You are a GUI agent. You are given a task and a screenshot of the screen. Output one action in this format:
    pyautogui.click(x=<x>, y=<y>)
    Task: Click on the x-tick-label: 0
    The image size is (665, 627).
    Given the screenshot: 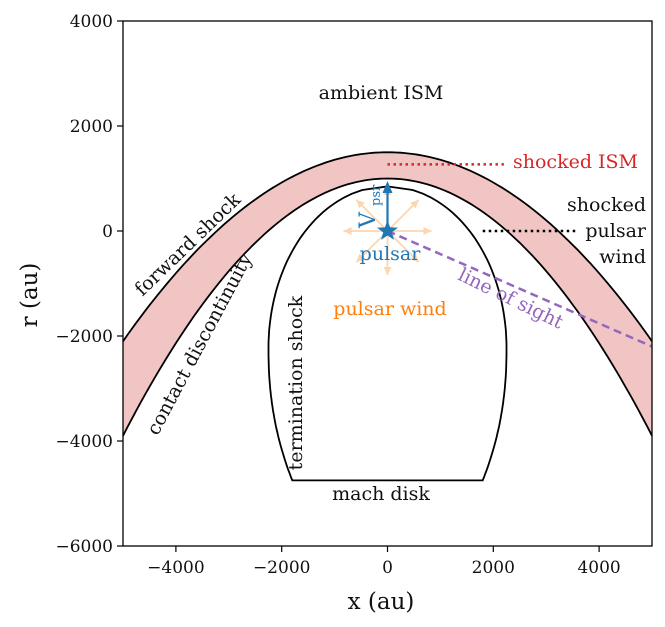 What is the action you would take?
    pyautogui.click(x=387, y=568)
    